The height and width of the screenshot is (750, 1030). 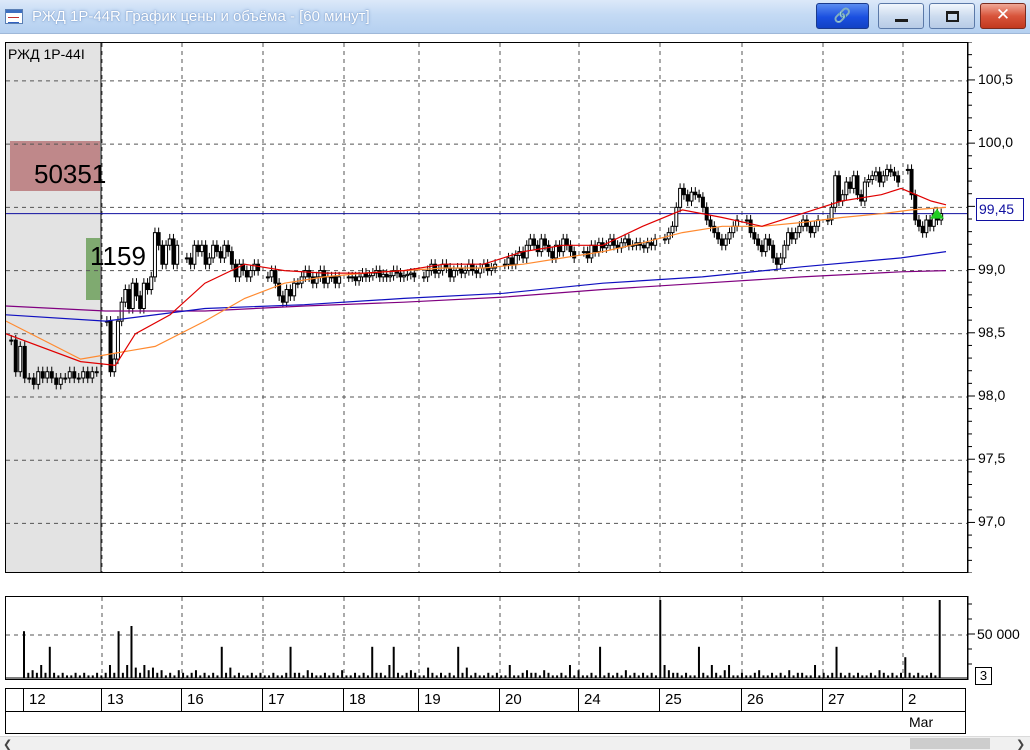 I want to click on instrument-label: РЖД 1Р-44I, so click(x=46, y=54).